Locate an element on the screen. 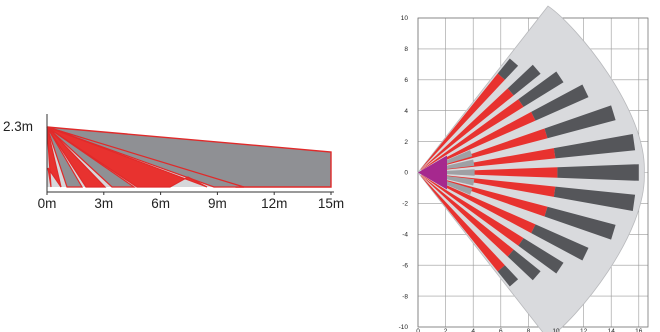  height-label: 2.3m is located at coordinates (18, 126).